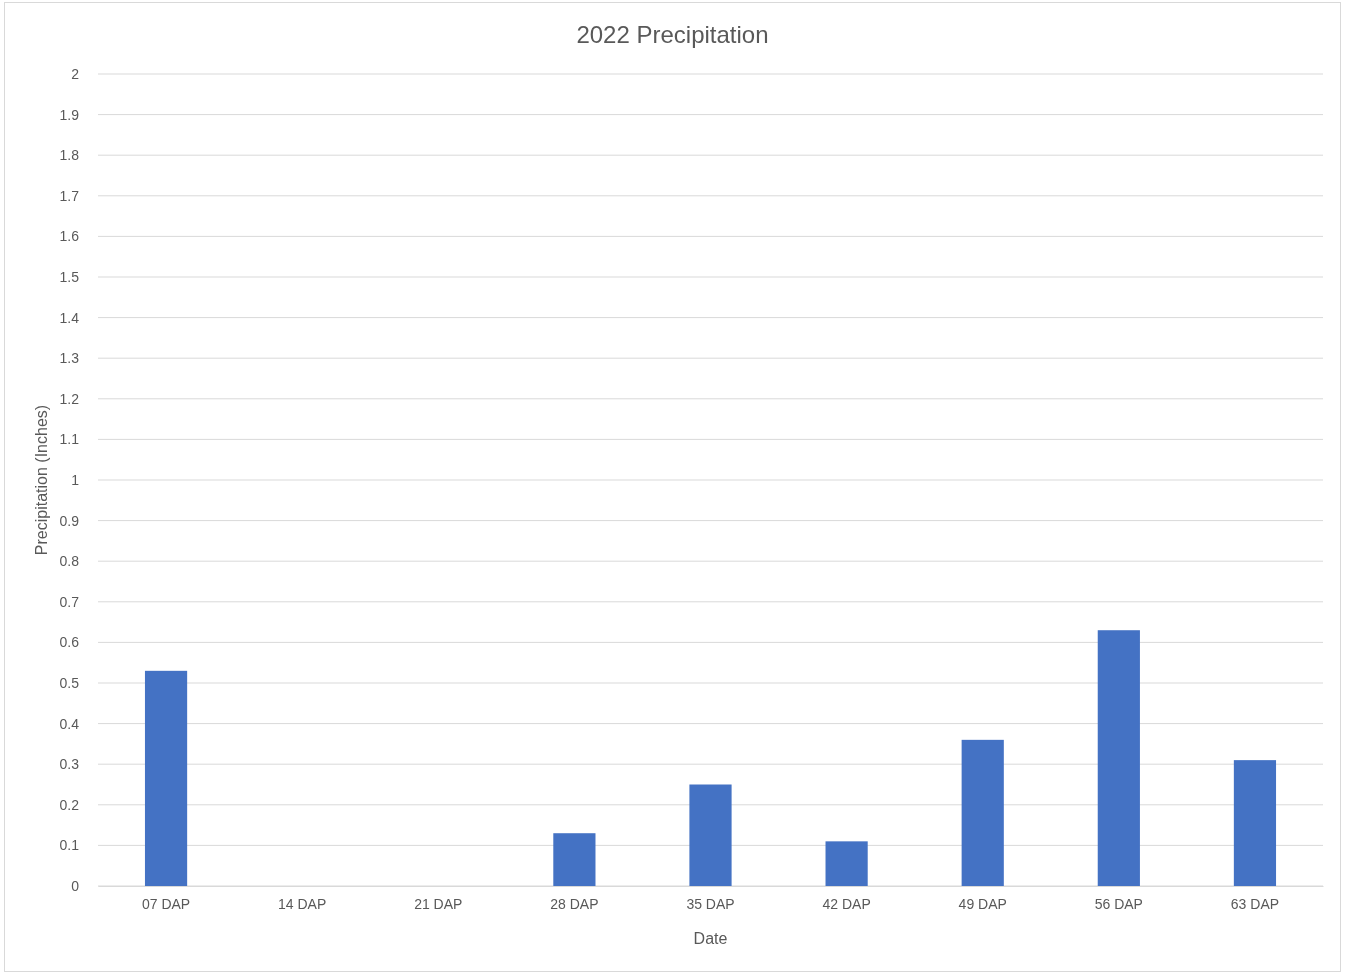 The height and width of the screenshot is (974, 1345). Describe the element at coordinates (982, 903) in the screenshot. I see `x-tick-label: 49 DAP` at that location.